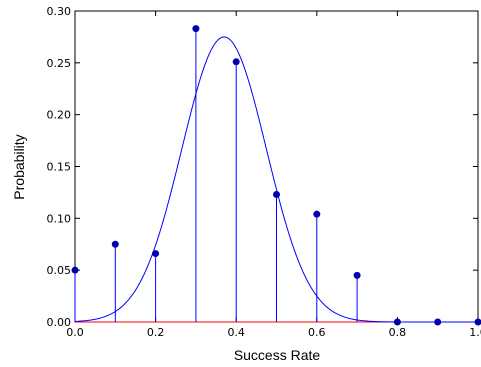  Describe the element at coordinates (59, 167) in the screenshot. I see `y-tick-label: 0.15` at that location.